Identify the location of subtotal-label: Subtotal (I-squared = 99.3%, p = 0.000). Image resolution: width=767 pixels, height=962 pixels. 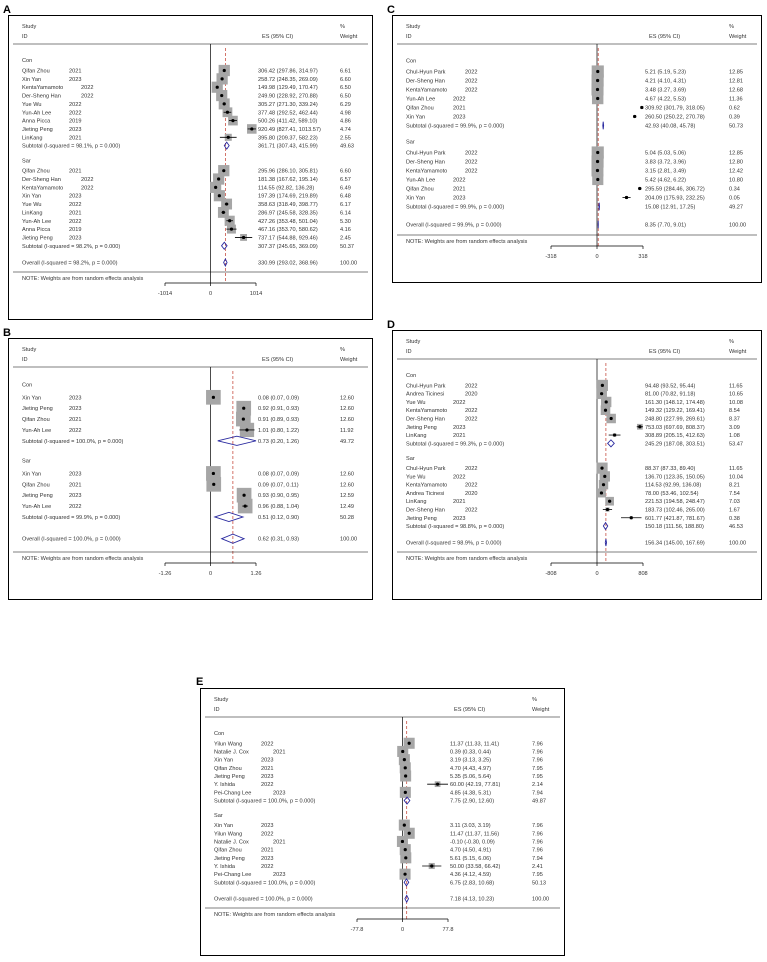
(455, 444).